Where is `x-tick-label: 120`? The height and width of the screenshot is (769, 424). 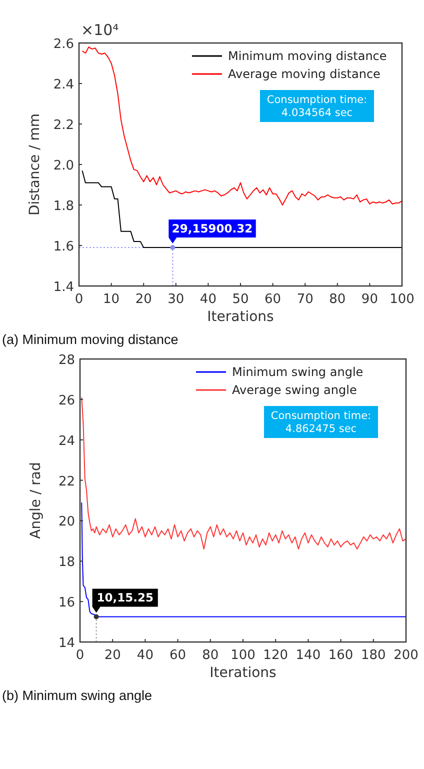
x-tick-label: 120 is located at coordinates (275, 655).